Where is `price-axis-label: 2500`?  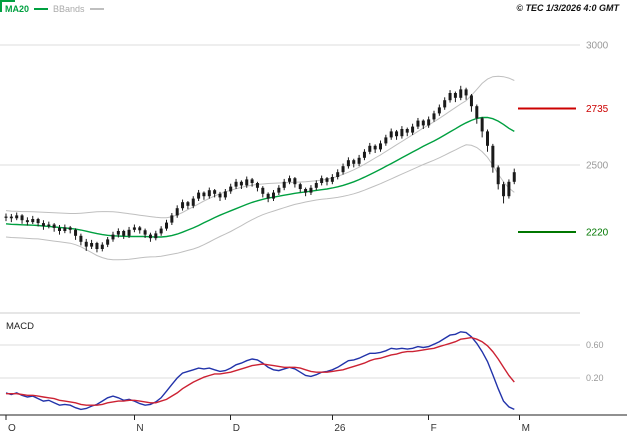
price-axis-label: 2500 is located at coordinates (597, 166).